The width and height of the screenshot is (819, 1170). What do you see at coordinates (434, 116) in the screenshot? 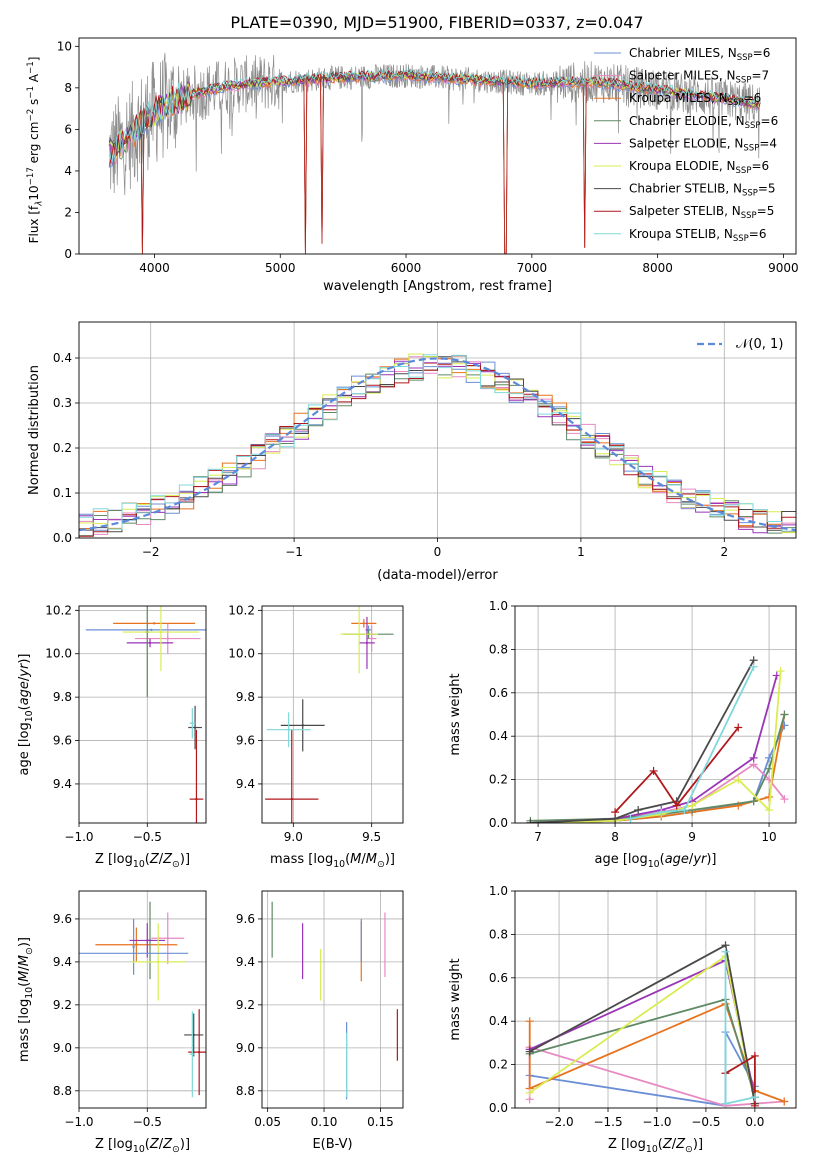
I see `spectrum-model-kroupa-stelib` at bounding box center [434, 116].